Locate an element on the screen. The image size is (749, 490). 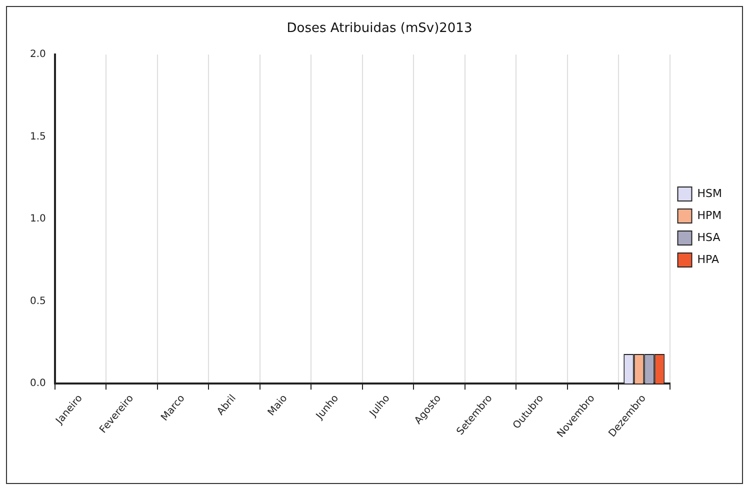
legend-label: HSA is located at coordinates (709, 237).